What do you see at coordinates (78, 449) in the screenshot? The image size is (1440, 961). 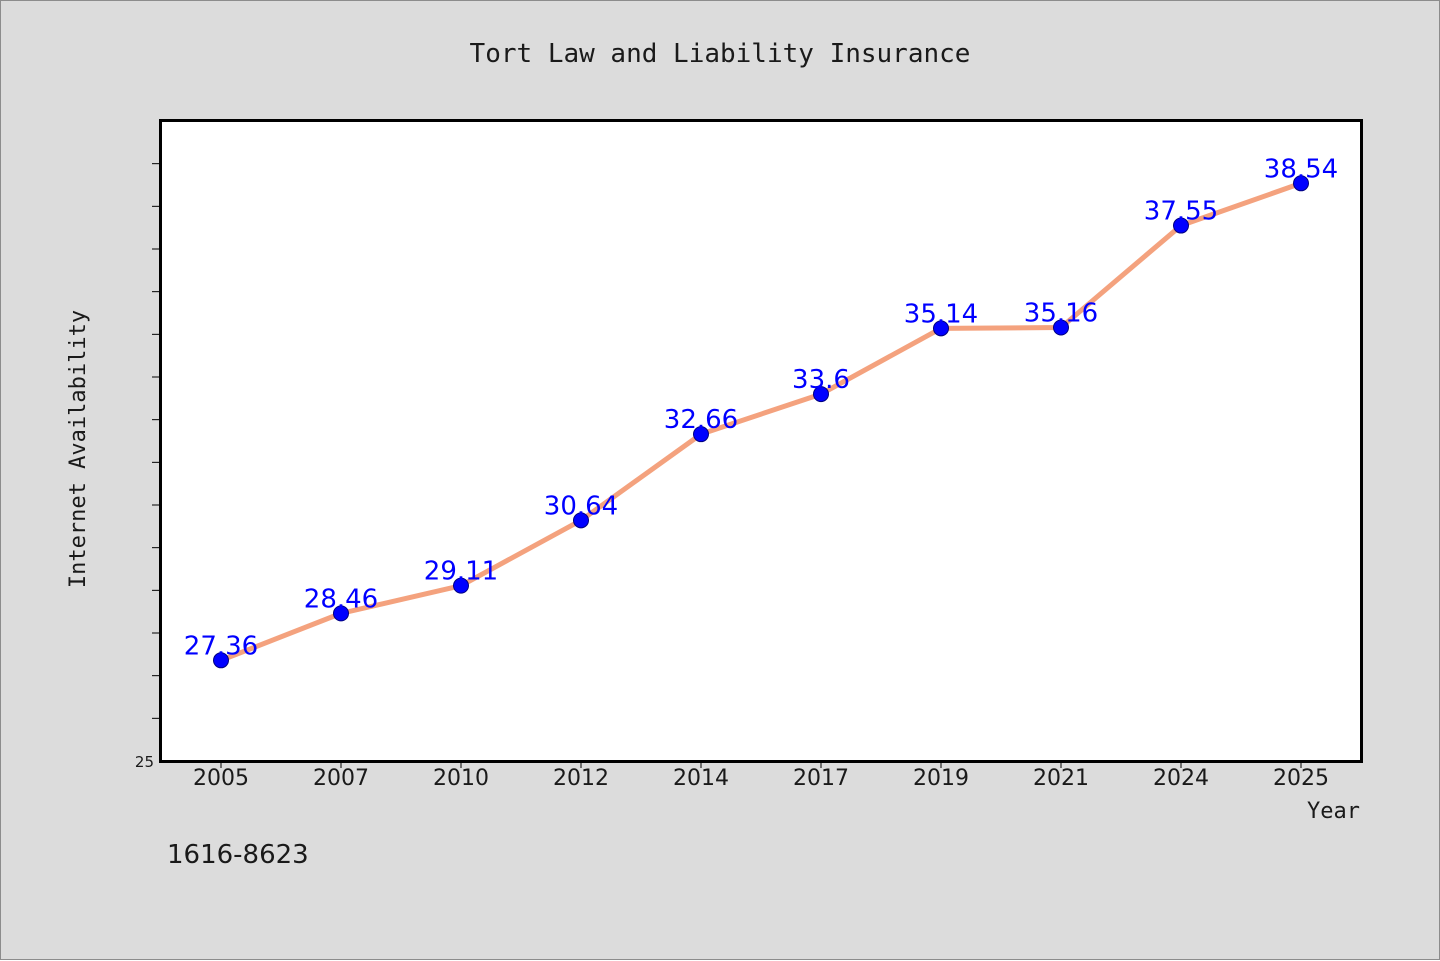 I see `y-axis-title: Internet Availability` at bounding box center [78, 449].